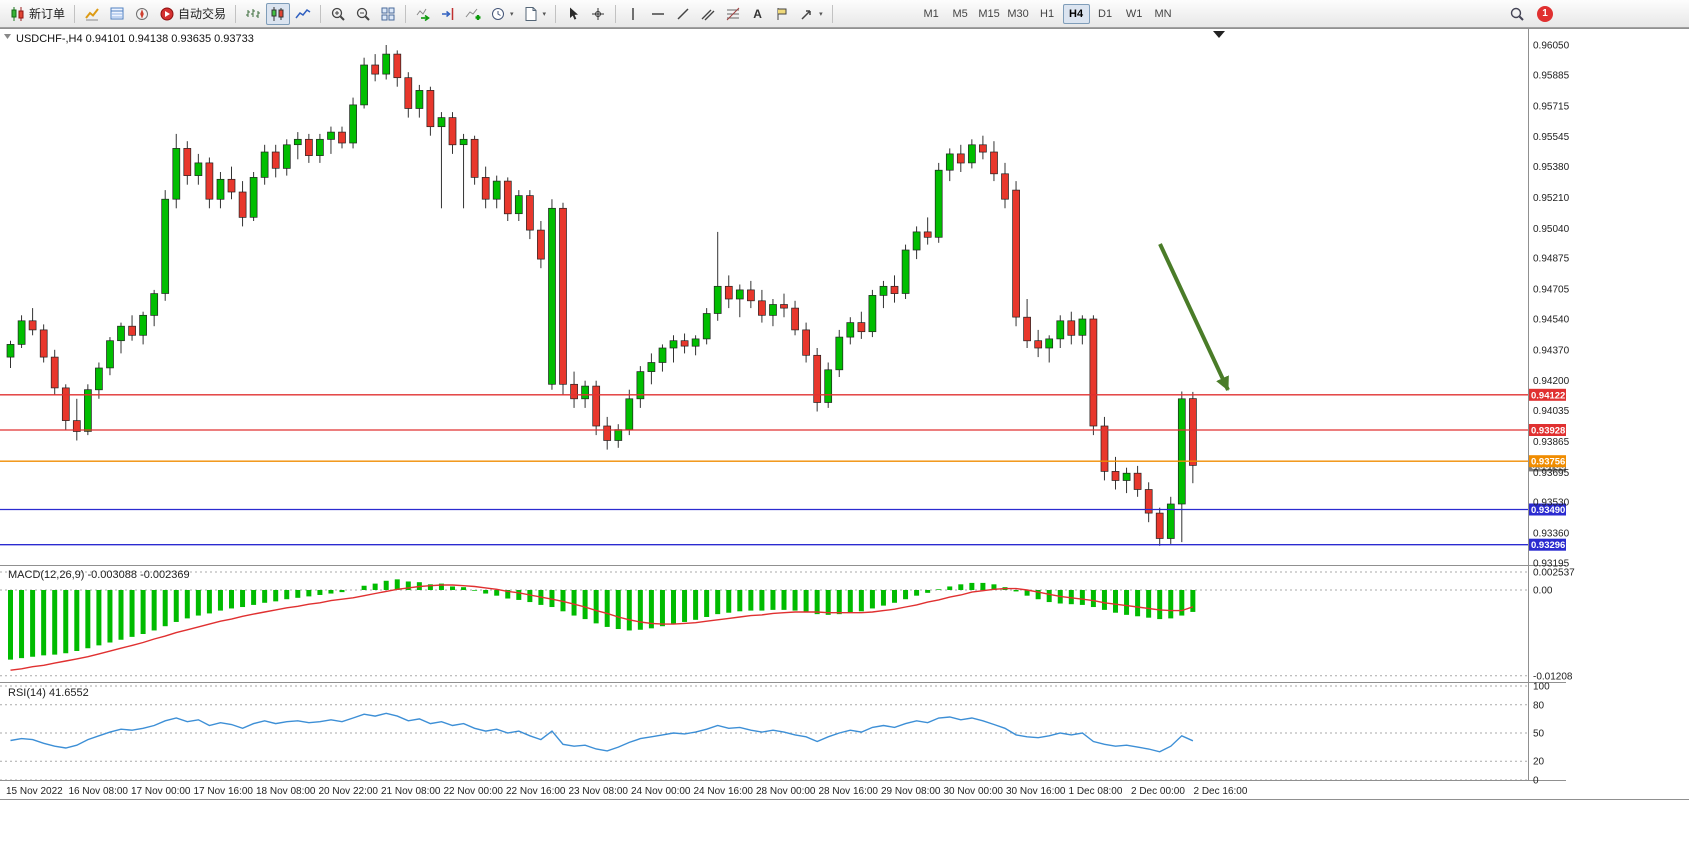 Image resolution: width=1689 pixels, height=864 pixels. I want to click on periods-button: ▾, so click(502, 14).